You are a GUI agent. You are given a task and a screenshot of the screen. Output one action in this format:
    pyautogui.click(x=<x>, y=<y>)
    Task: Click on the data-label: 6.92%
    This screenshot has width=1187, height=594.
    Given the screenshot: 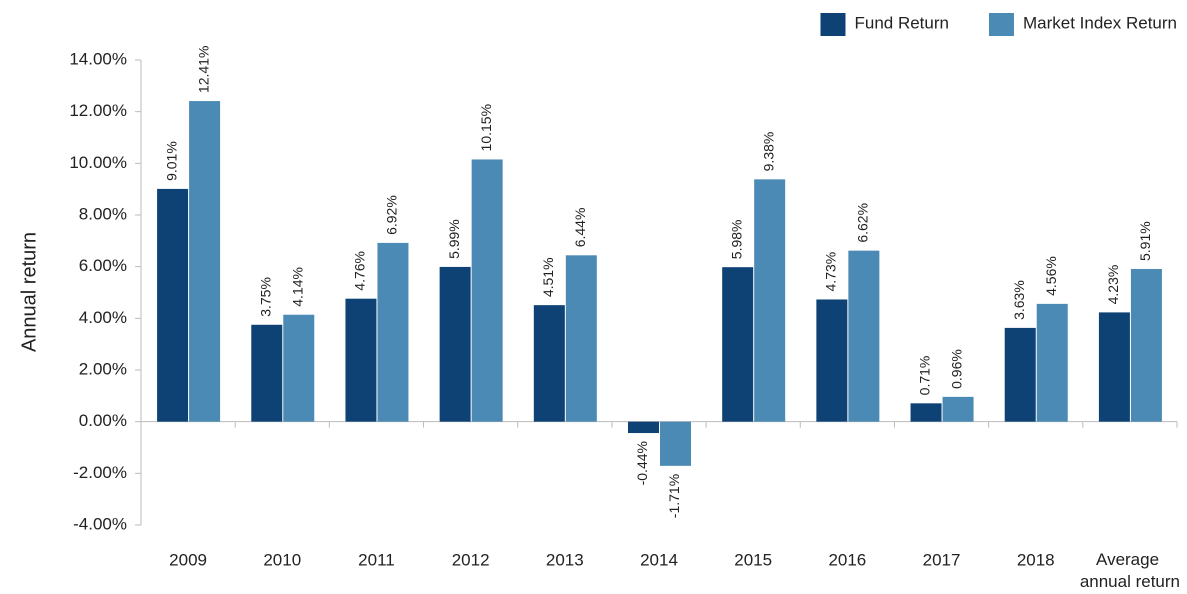 What is the action you would take?
    pyautogui.click(x=392, y=215)
    